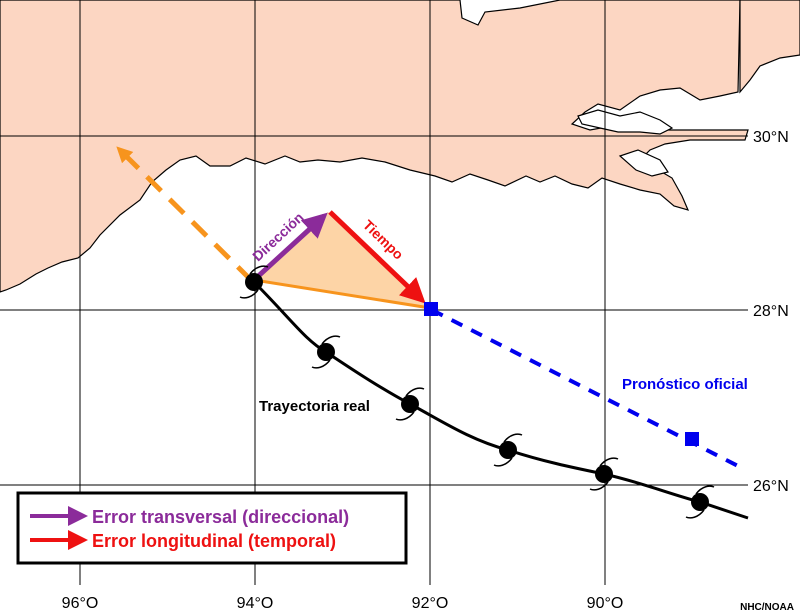 This screenshot has width=800, height=616. I want to click on official-forecast-label: Pronóstico oficial, so click(685, 384).